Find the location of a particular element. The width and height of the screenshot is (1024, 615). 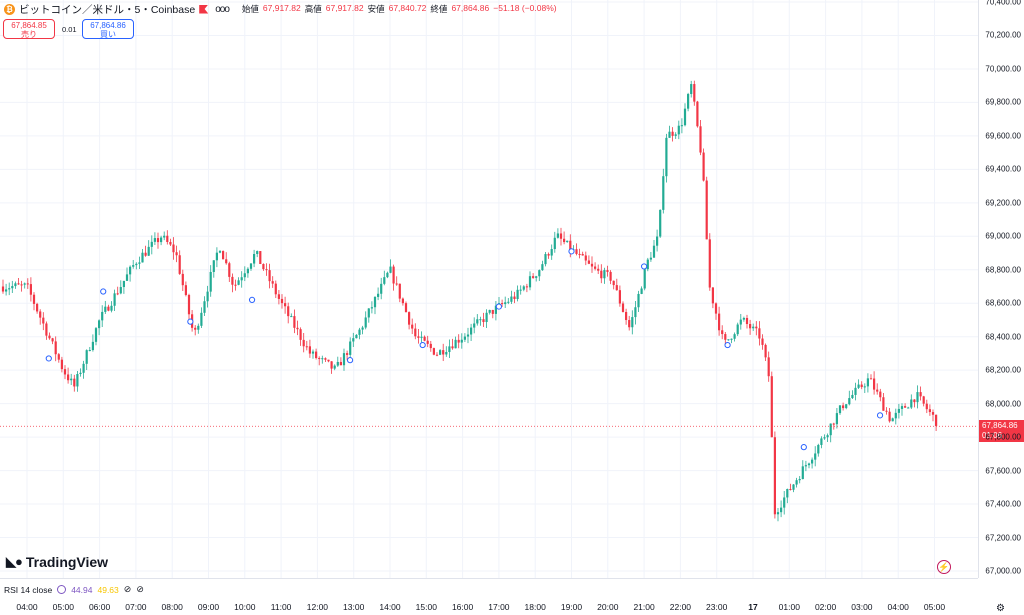

time-tick-label: 11:00 is located at coordinates (281, 607).